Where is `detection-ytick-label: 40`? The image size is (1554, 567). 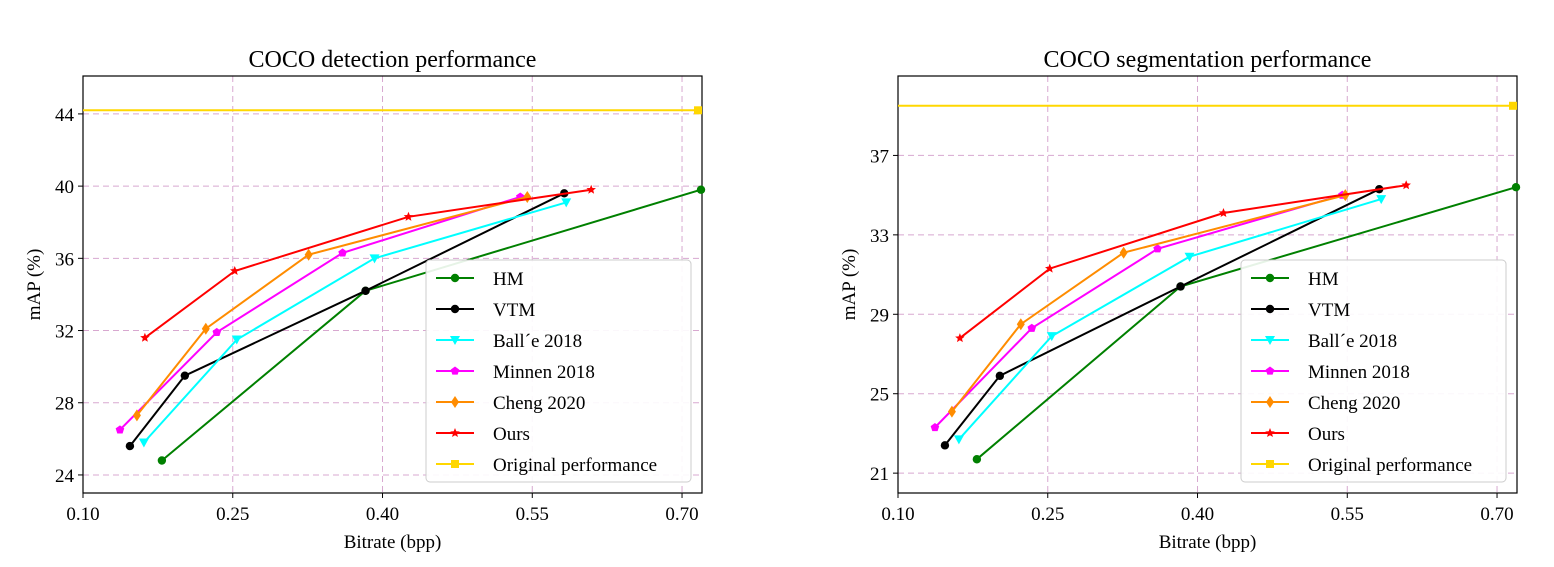
detection-ytick-label: 40 is located at coordinates (64, 187).